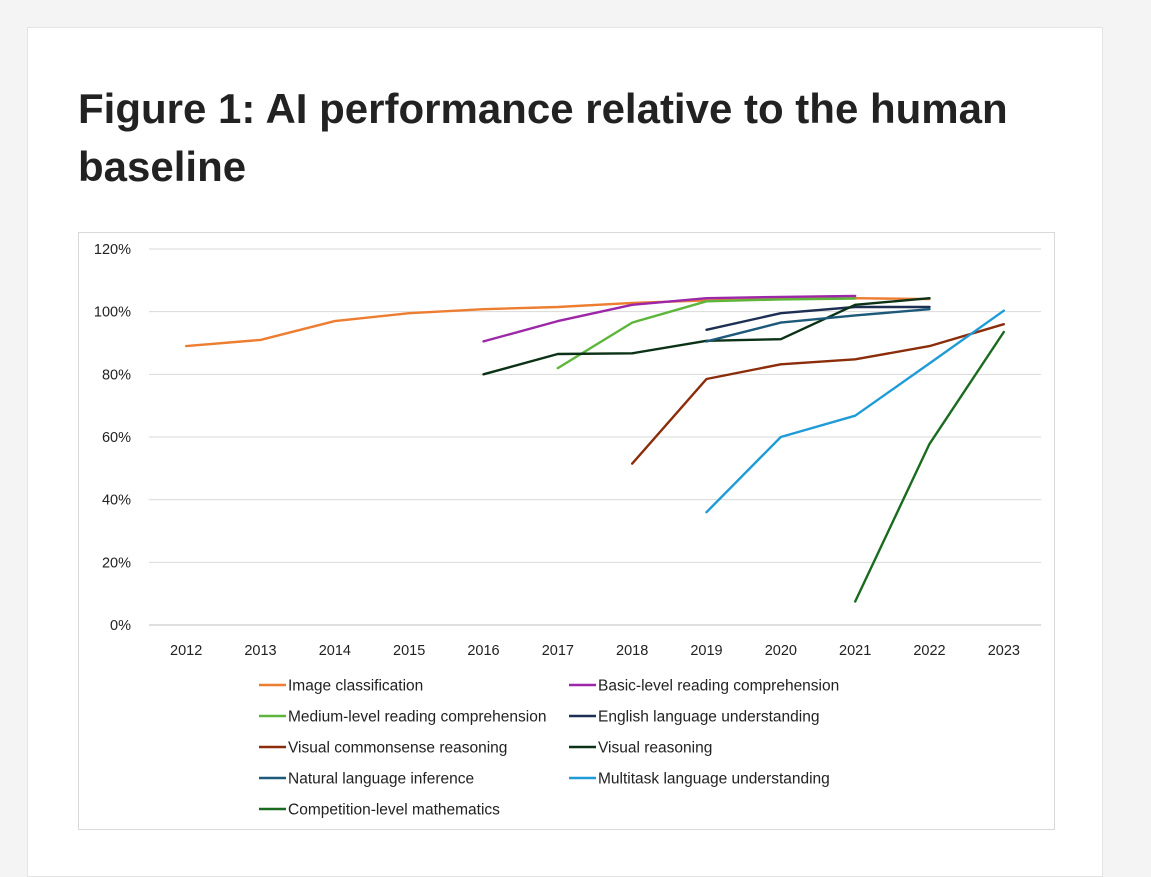 Image resolution: width=1151 pixels, height=877 pixels. Describe the element at coordinates (409, 651) in the screenshot. I see `x-tick-label: 2015` at that location.